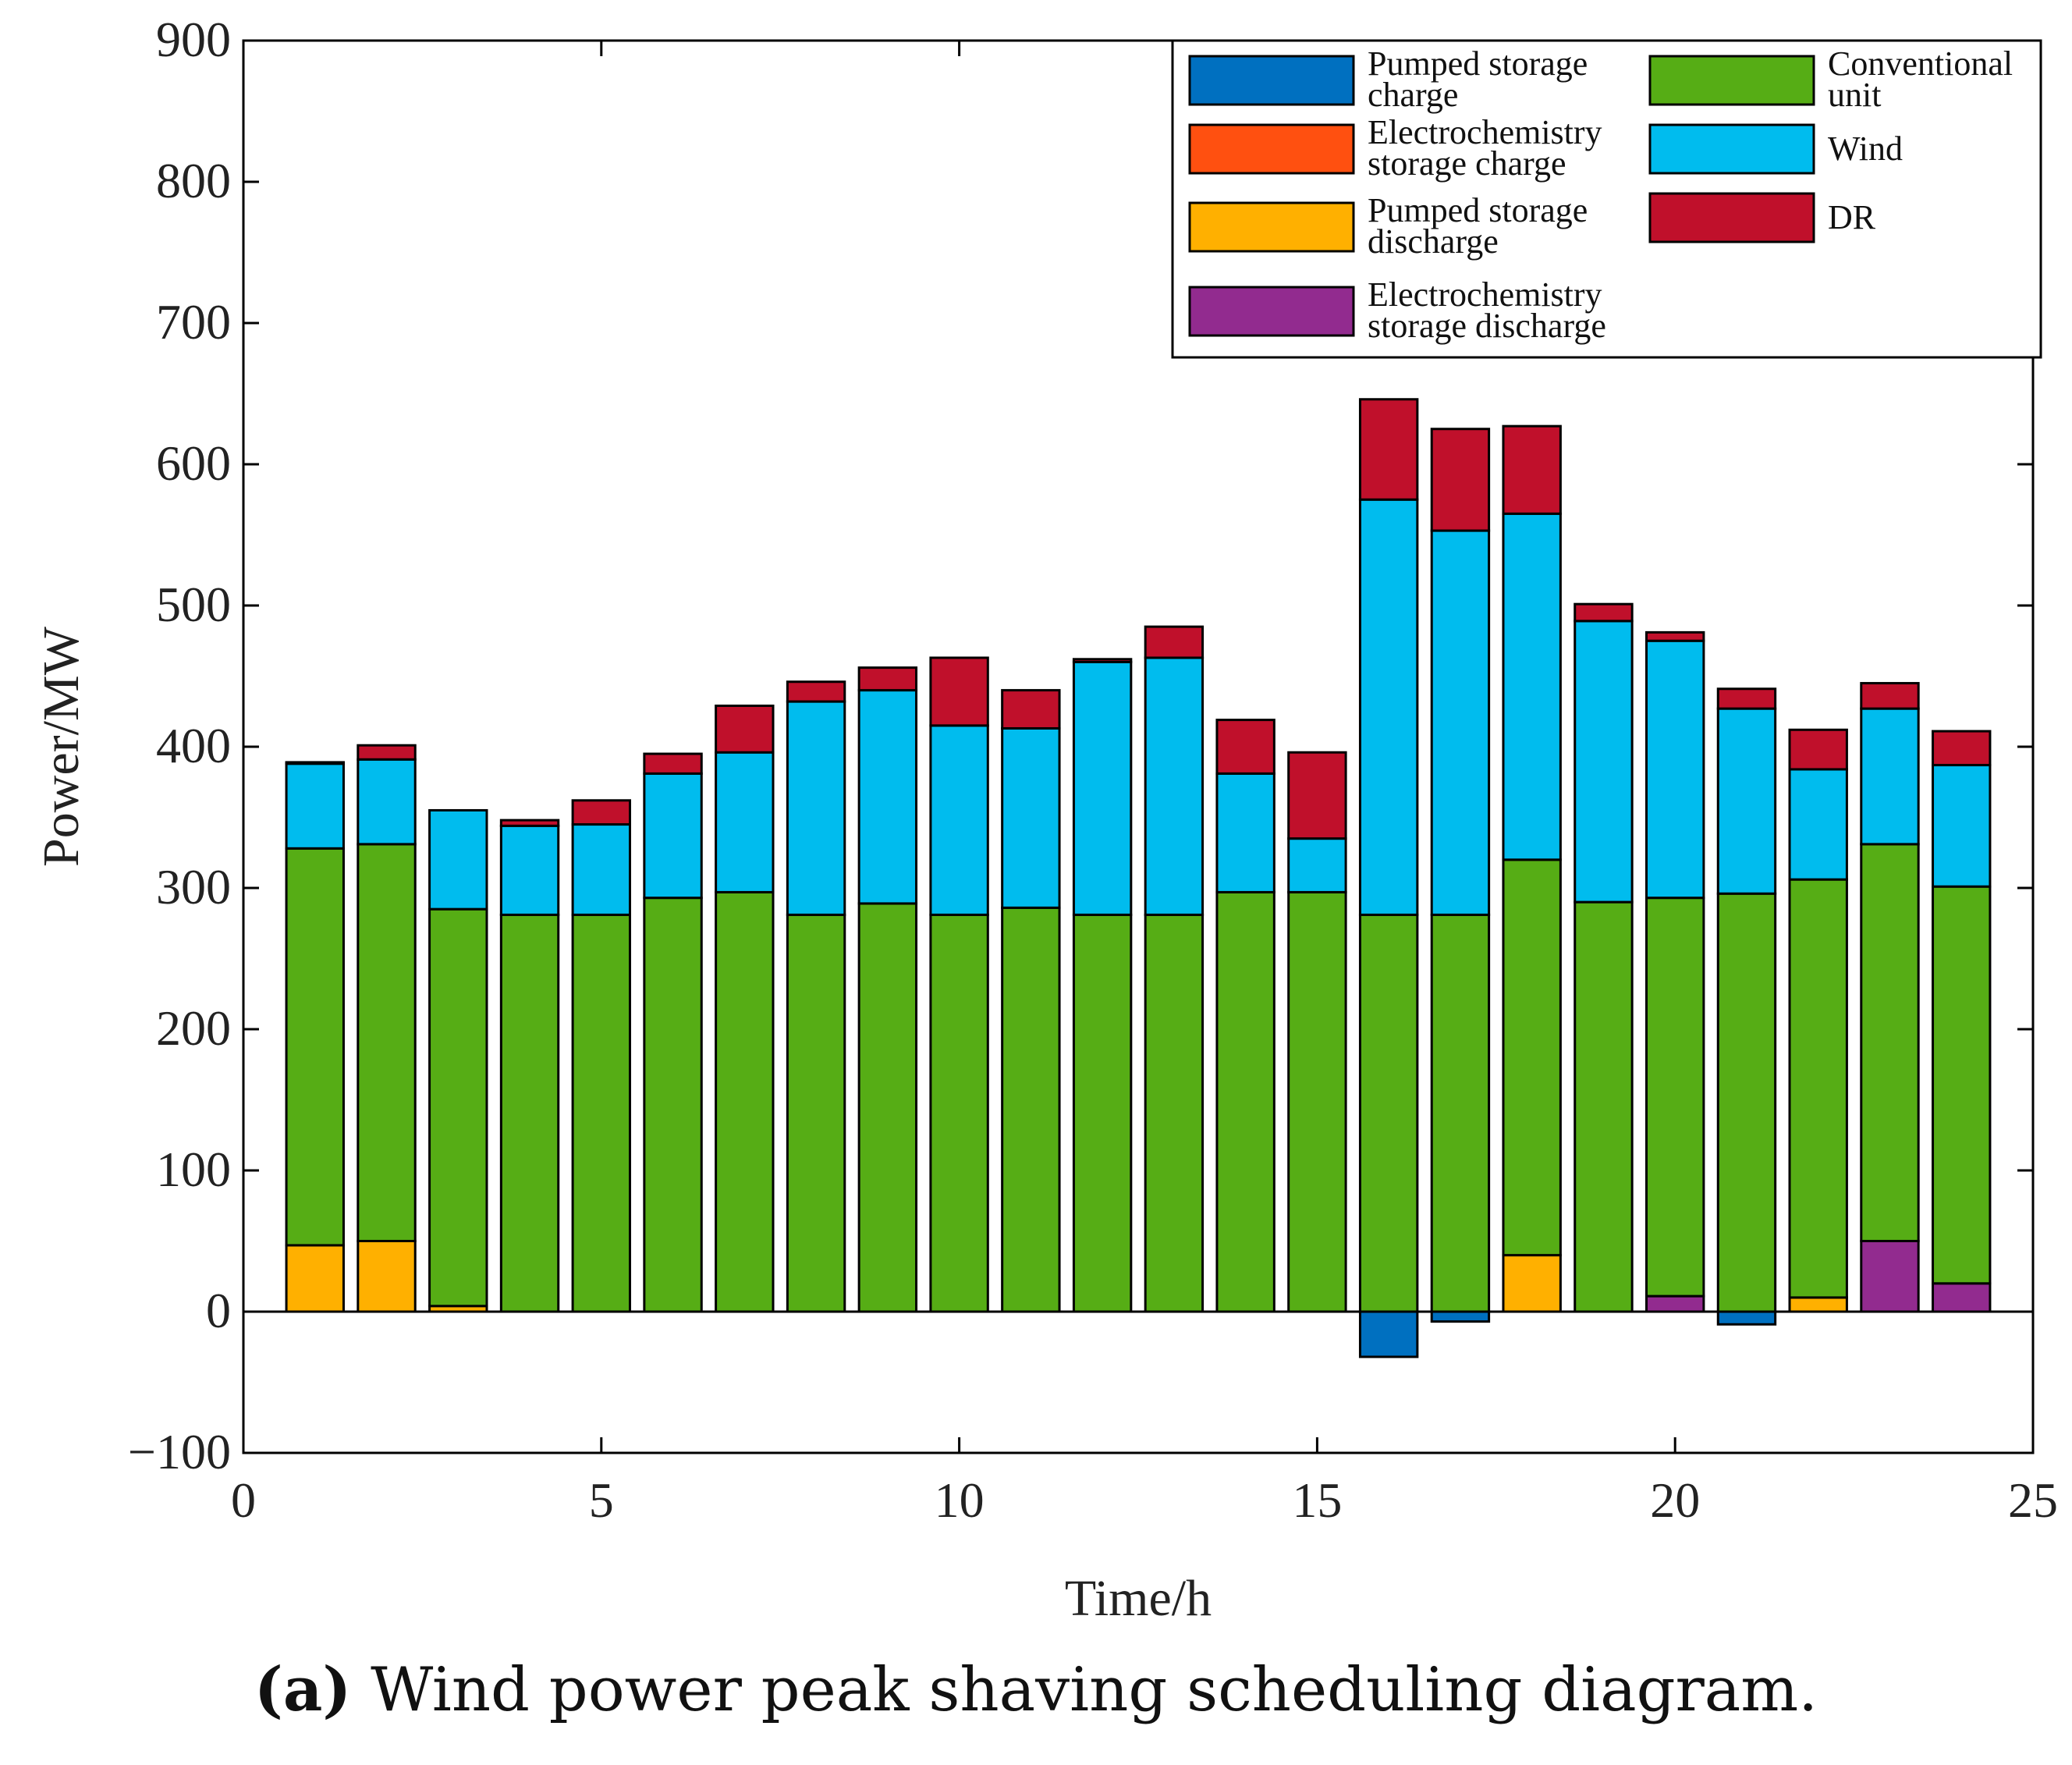 This screenshot has height=1765, width=2072. Describe the element at coordinates (1467, 163) in the screenshot. I see `legend-label: storage charge` at that location.